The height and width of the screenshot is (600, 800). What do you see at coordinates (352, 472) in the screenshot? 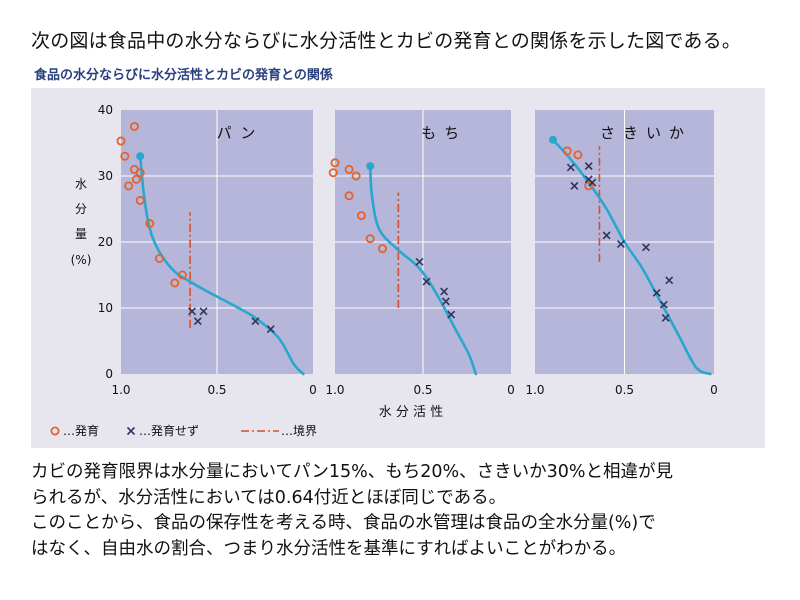
I see `conclusion-line: カビの発育限界は水分量においてパン15%、もち20%、さきいか30%と相違が見` at bounding box center [352, 472].